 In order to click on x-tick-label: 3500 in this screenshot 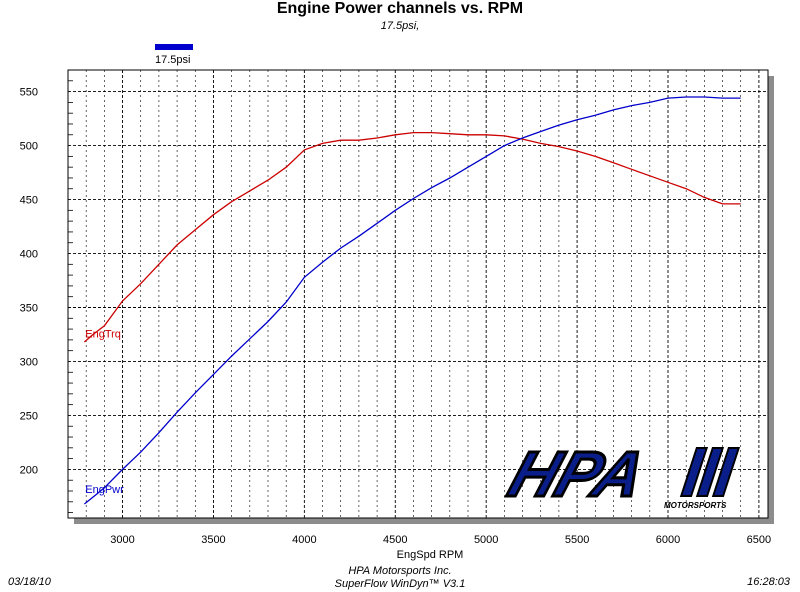, I will do `click(213, 540)`.